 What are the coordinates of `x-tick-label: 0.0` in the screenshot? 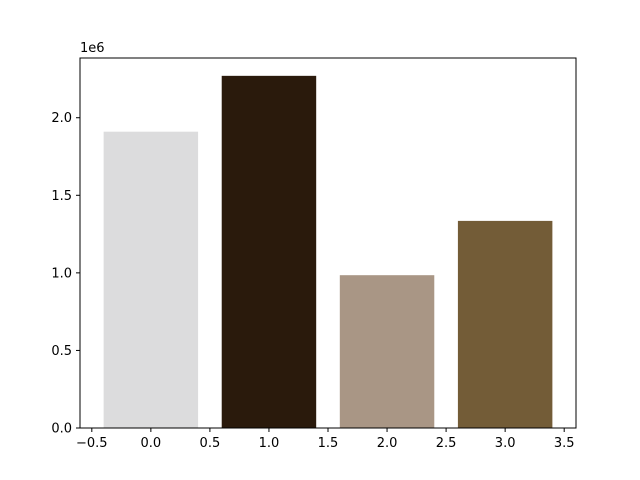 It's located at (151, 443).